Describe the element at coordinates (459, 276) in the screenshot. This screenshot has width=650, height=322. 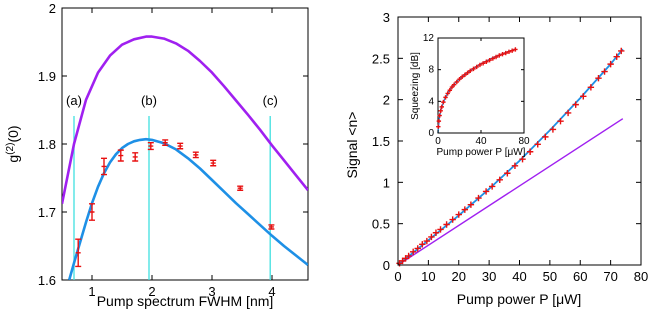
I see `x-tick-label: 20` at that location.